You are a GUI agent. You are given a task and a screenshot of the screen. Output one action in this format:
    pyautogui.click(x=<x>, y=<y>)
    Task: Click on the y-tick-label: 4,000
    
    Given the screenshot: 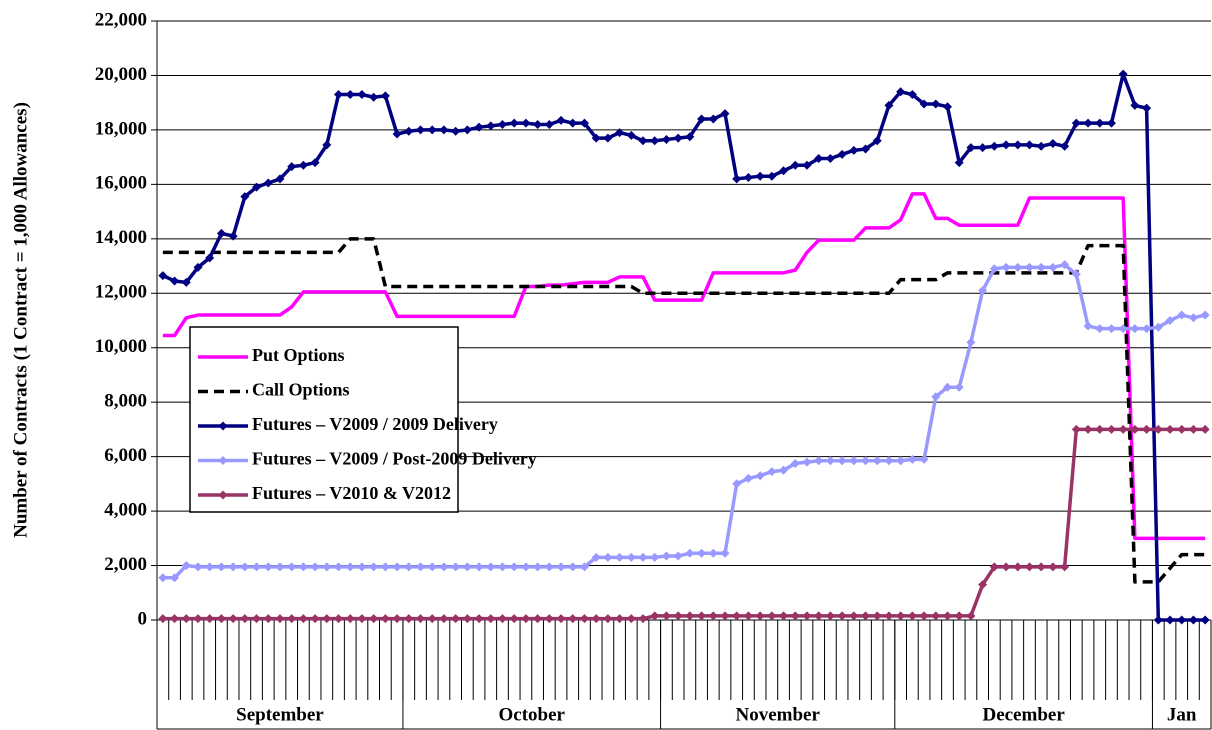 What is the action you would take?
    pyautogui.click(x=125, y=509)
    